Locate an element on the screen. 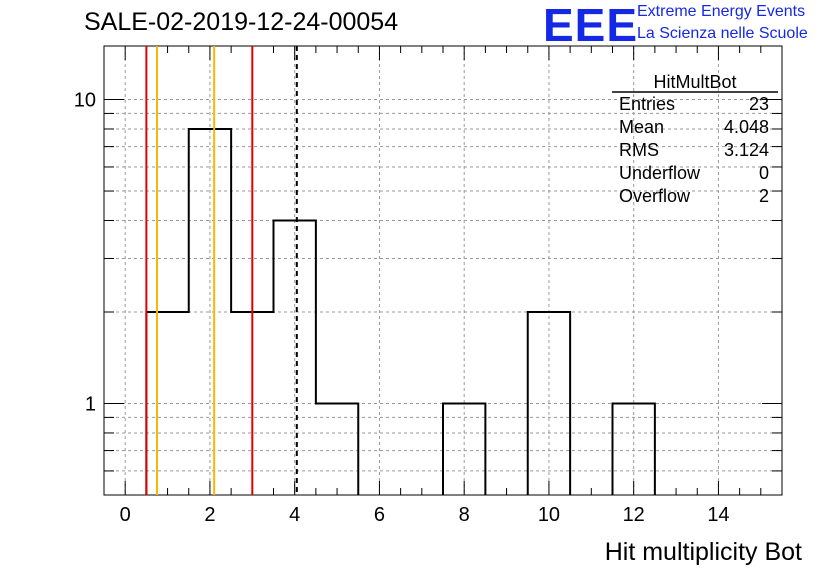 This screenshot has height=572, width=836. stats-value: 0 is located at coordinates (764, 173).